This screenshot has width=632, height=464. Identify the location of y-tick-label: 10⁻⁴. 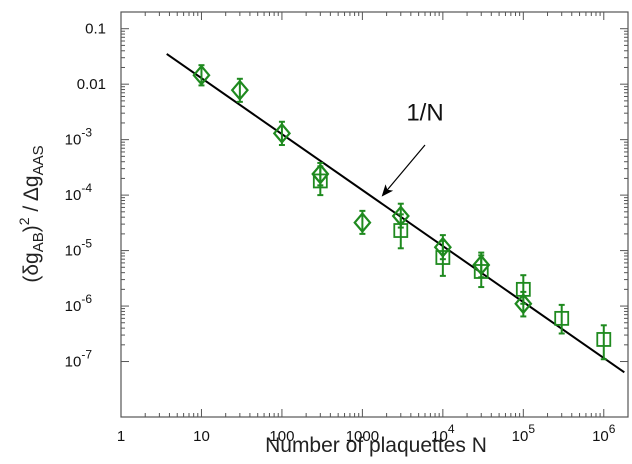
(79, 192).